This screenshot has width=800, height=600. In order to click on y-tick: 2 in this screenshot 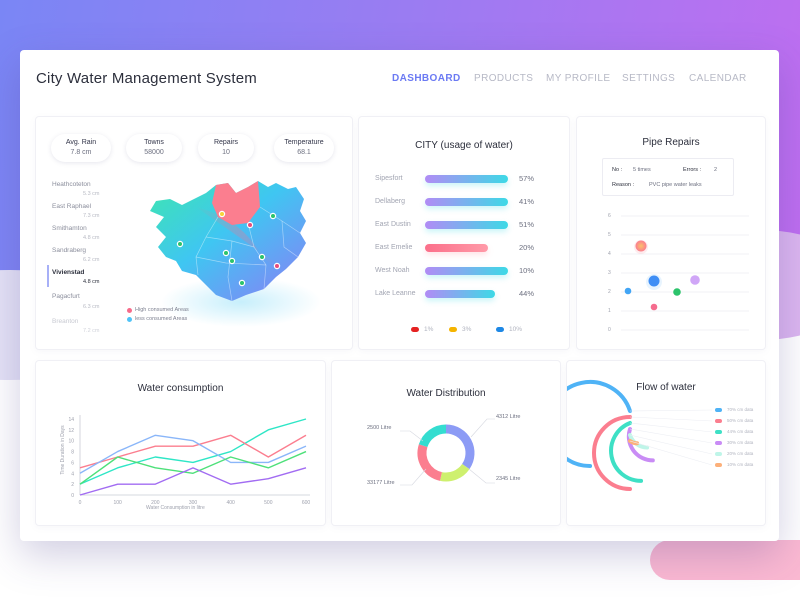, I will do `click(609, 292)`.